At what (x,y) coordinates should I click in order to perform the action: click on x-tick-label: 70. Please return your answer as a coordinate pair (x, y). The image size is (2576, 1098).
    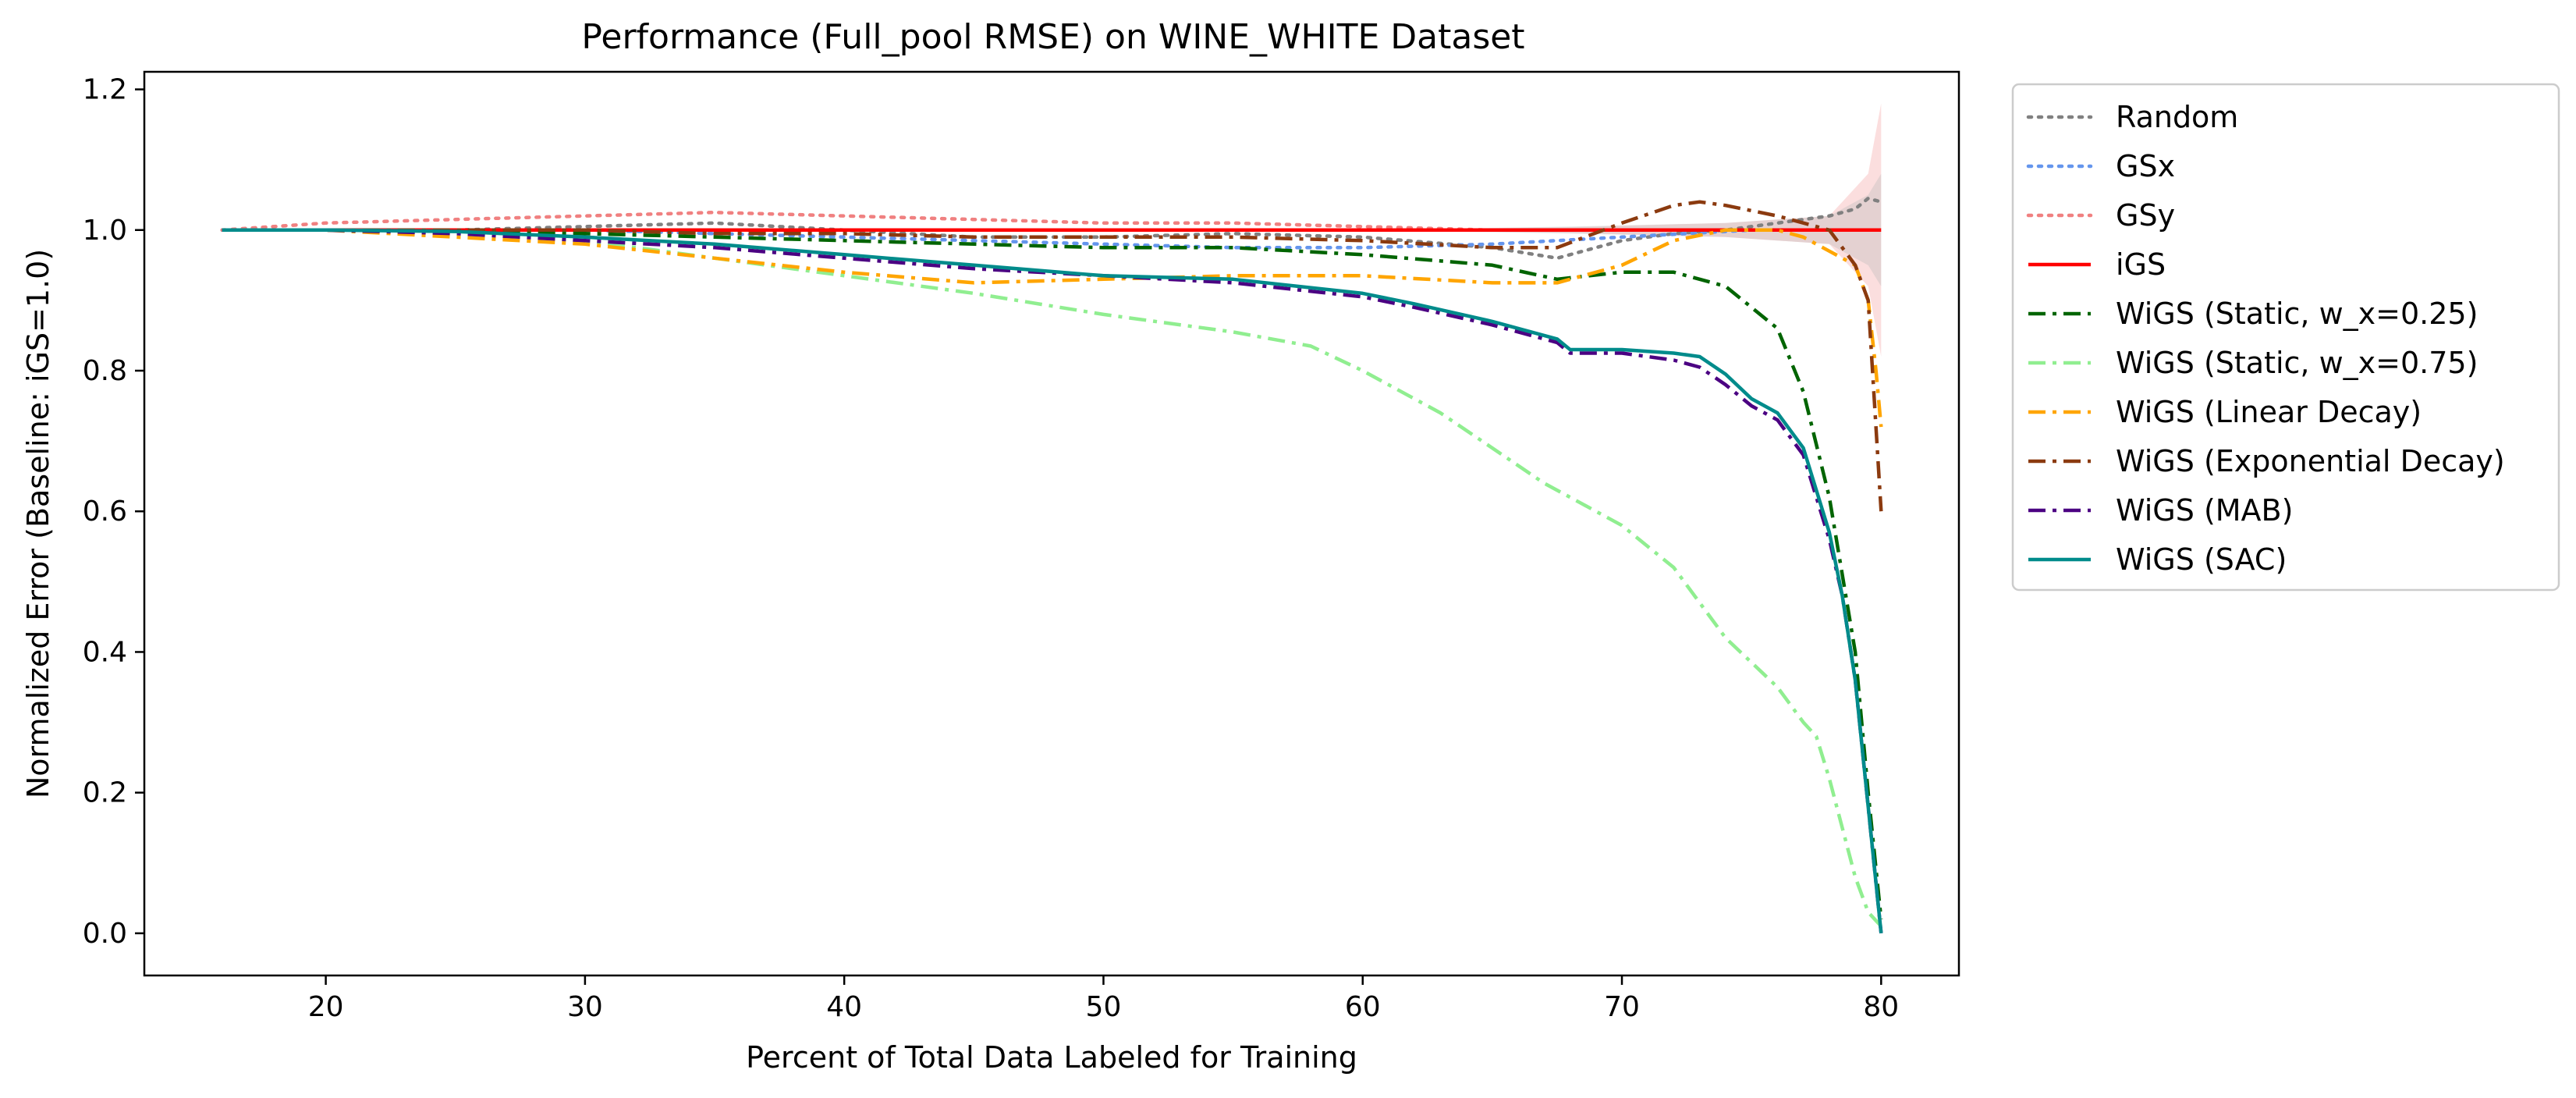
    Looking at the image, I should click on (1622, 1007).